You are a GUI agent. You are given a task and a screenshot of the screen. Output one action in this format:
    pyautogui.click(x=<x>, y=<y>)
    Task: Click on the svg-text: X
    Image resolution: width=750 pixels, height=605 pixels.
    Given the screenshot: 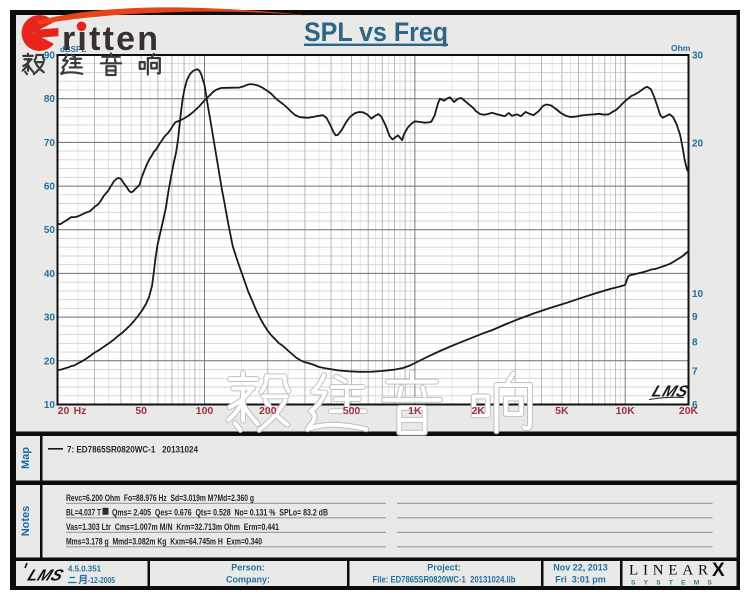 What is the action you would take?
    pyautogui.click(x=718, y=570)
    